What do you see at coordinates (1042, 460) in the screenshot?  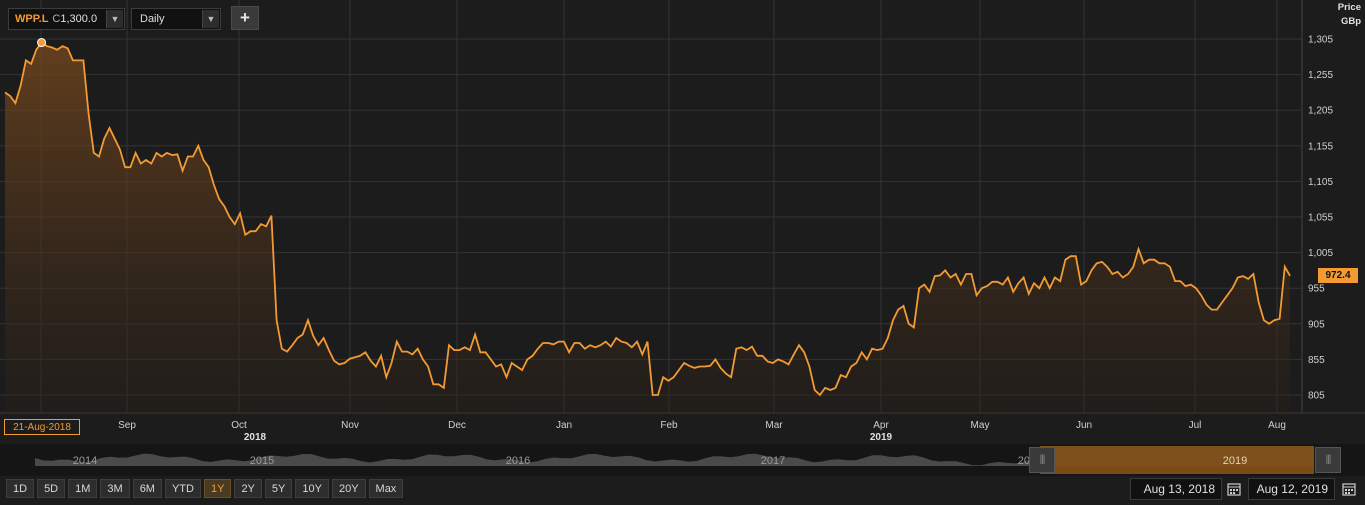 I see `navigator-left-handle: |||` at bounding box center [1042, 460].